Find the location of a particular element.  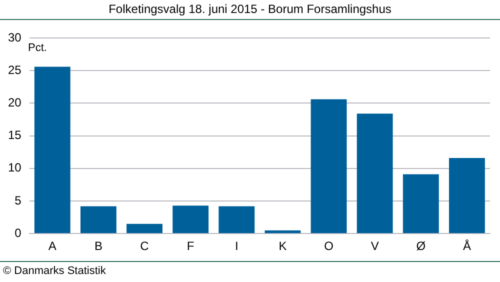

x-tick-label: O is located at coordinates (329, 246).